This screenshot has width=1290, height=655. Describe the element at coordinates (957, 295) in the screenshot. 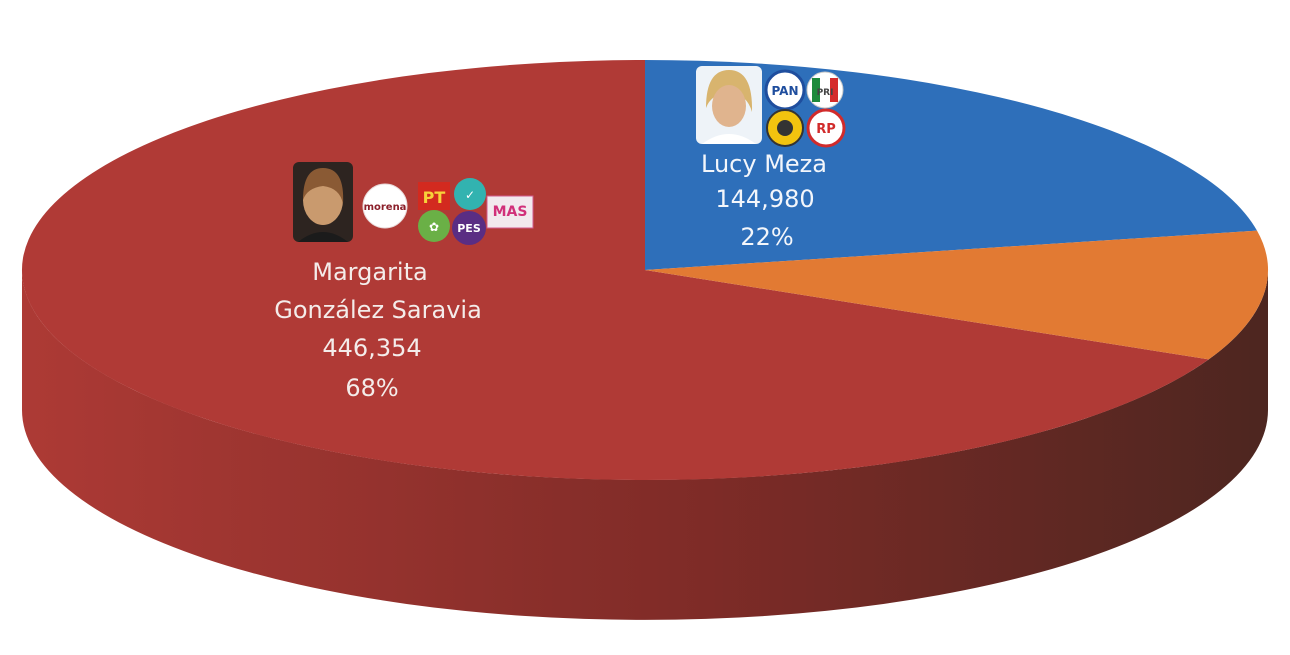

I see `pie-slice-other` at that location.